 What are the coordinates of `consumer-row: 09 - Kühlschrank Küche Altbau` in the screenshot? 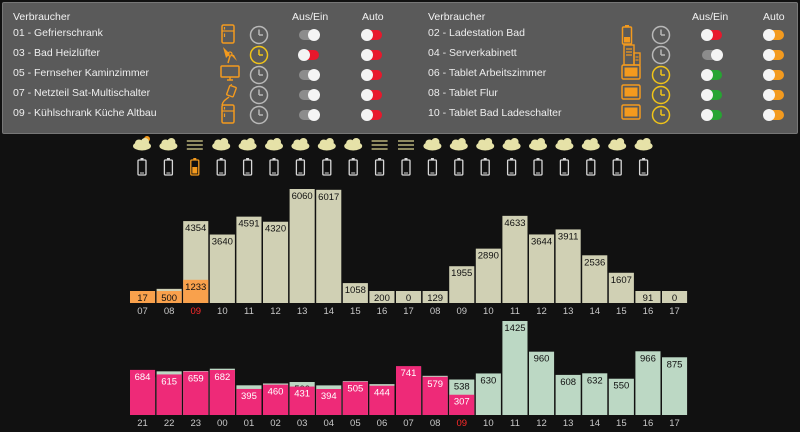 It's located at (201, 114).